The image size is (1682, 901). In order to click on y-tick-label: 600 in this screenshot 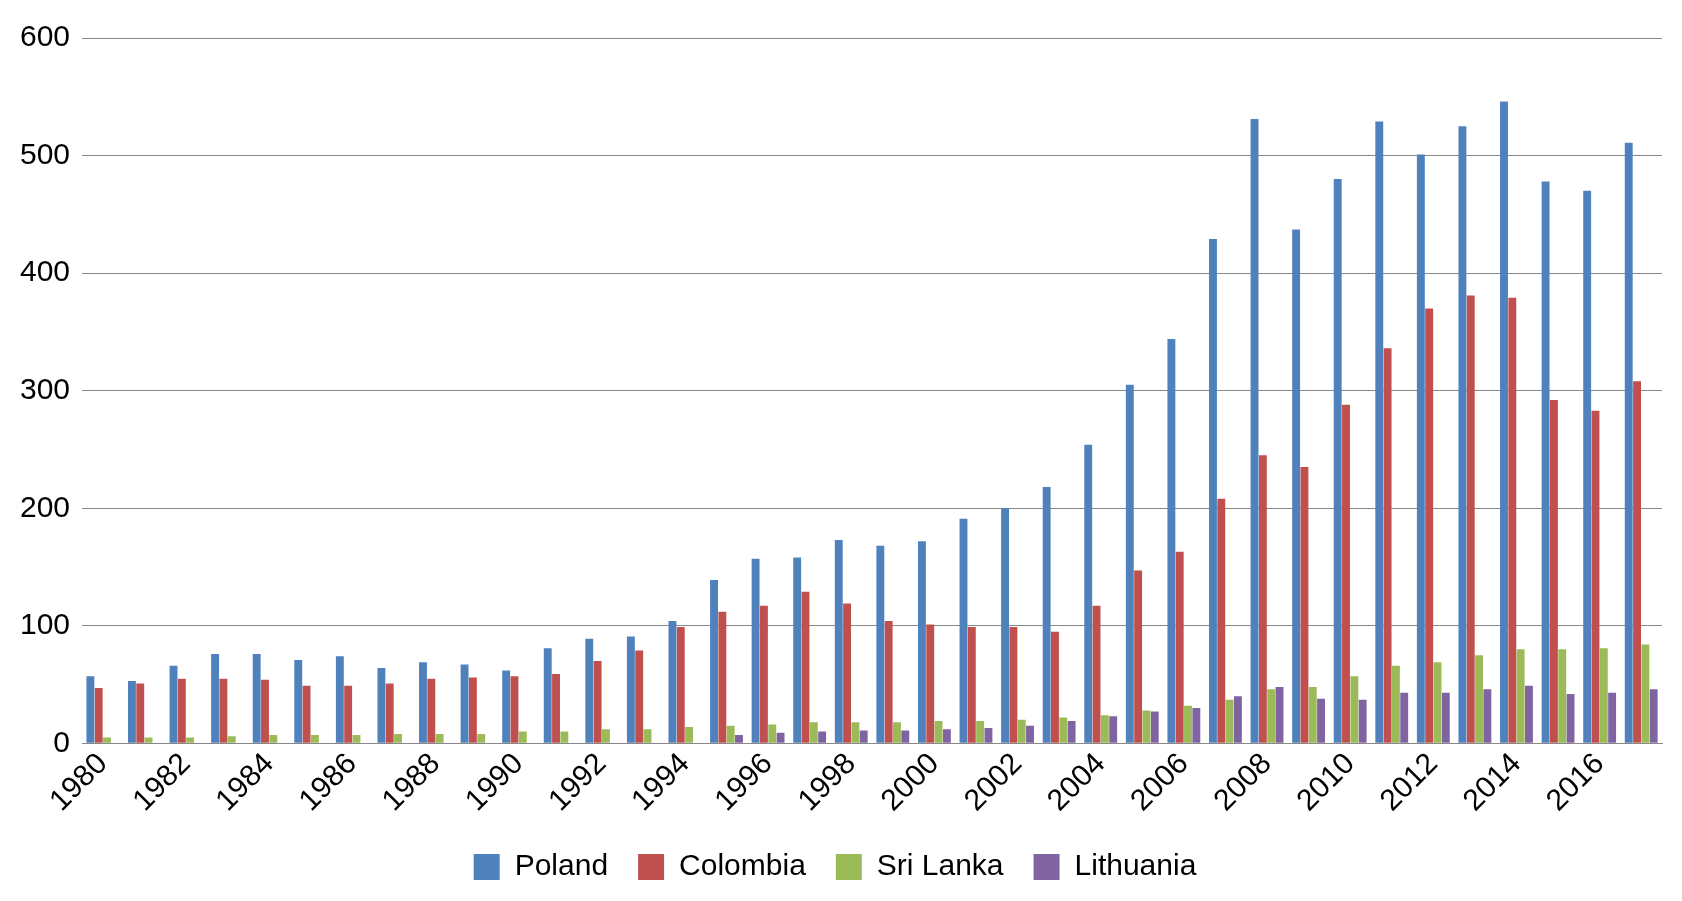, I will do `click(45, 36)`.